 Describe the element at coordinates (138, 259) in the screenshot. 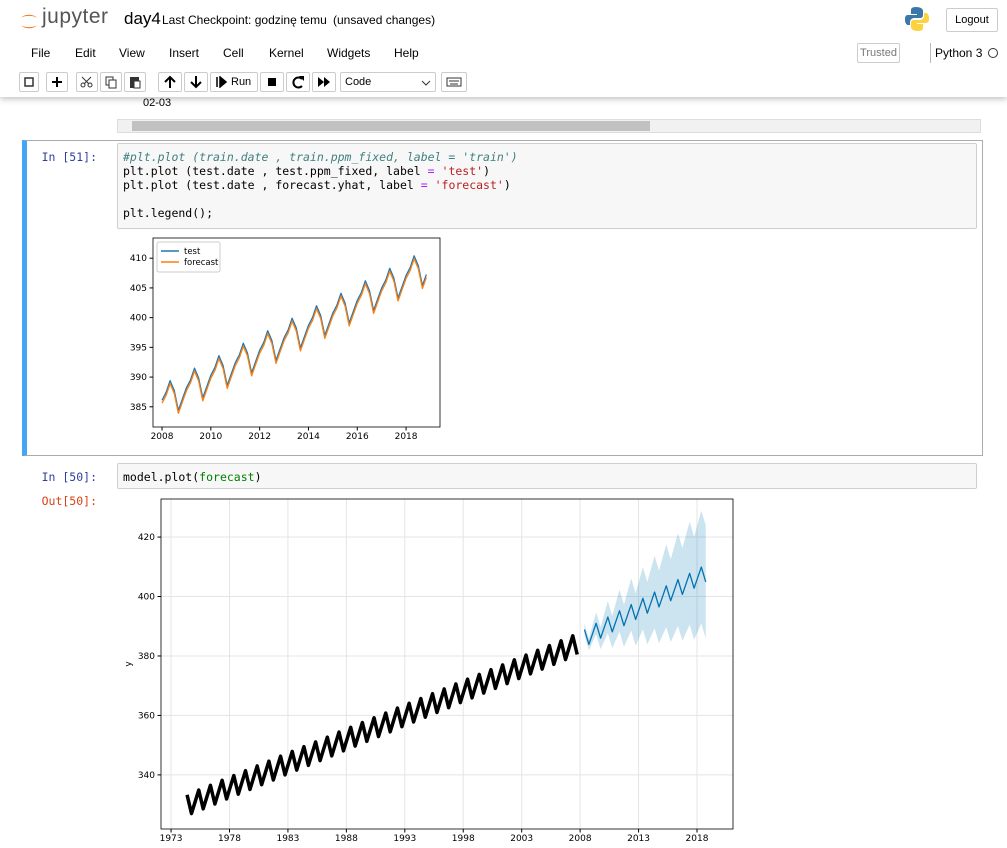

I see `y-tick-label: 410` at that location.